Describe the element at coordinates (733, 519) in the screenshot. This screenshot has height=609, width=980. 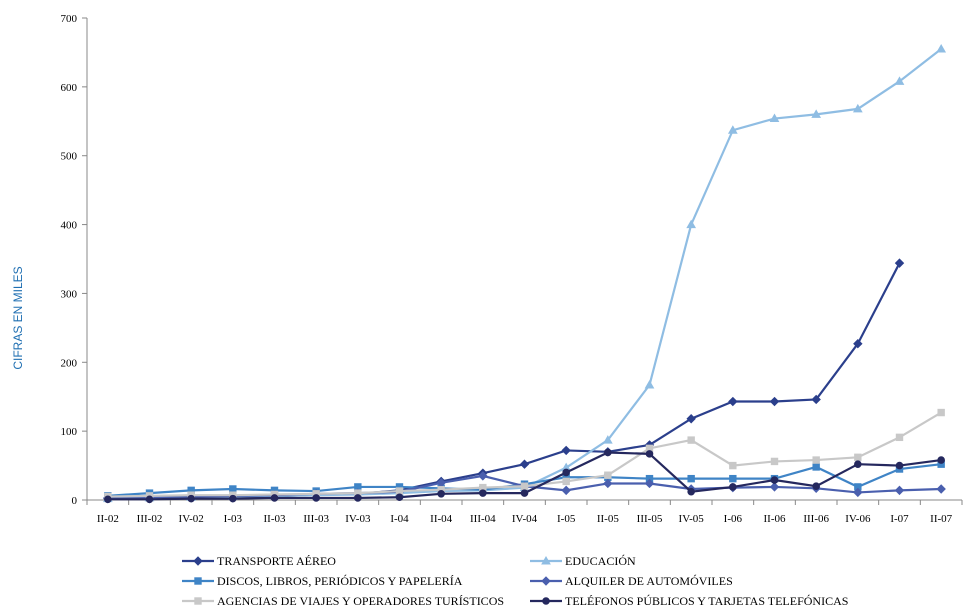
I see `x-tick-label: I-06` at that location.